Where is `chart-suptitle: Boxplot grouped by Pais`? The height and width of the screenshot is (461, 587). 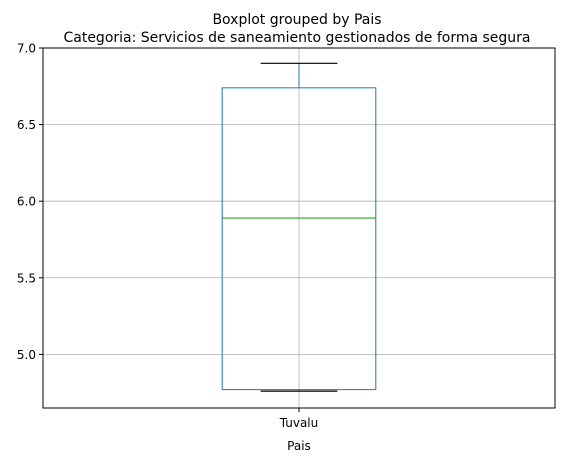 chart-suptitle: Boxplot grouped by Pais is located at coordinates (296, 20).